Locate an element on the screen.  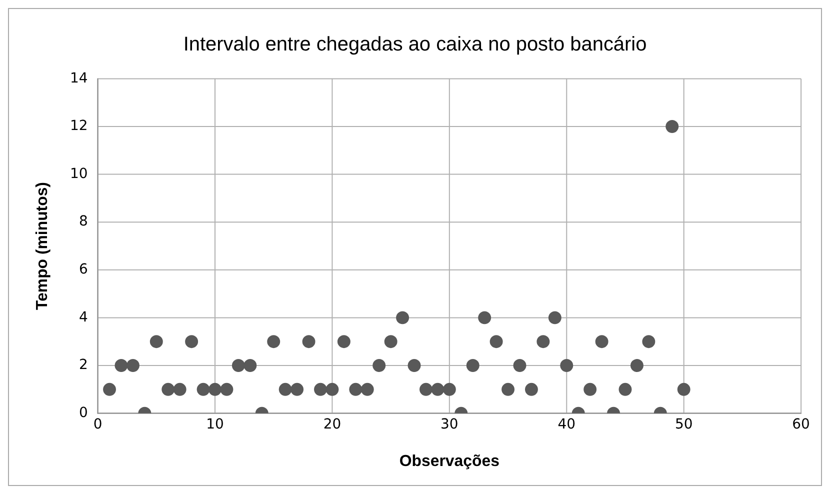
y-tick-label: 8 is located at coordinates (83, 222).